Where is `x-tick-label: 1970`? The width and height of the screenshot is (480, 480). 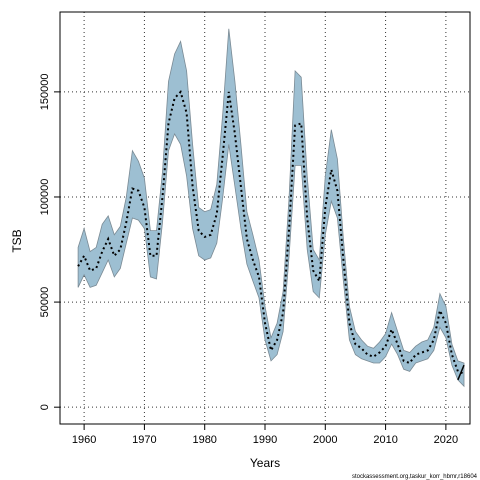 x-tick-label: 1970 is located at coordinates (144, 440).